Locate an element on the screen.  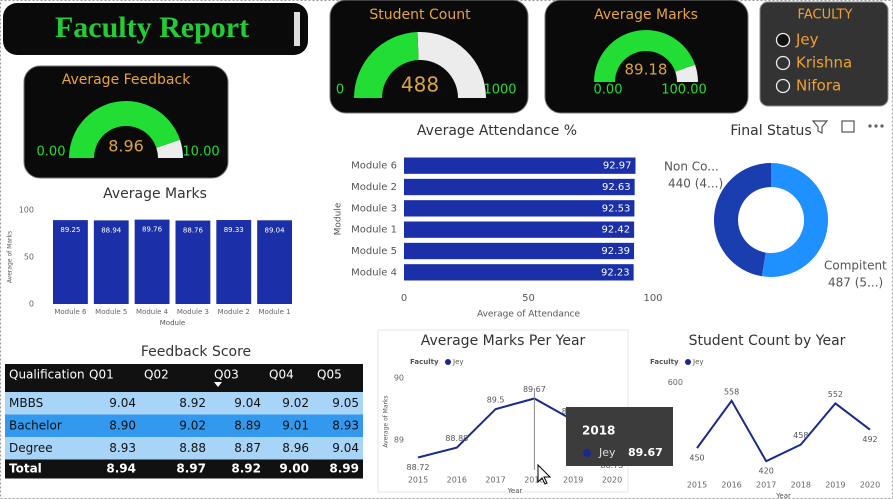
tooltip is located at coordinates (619, 436).